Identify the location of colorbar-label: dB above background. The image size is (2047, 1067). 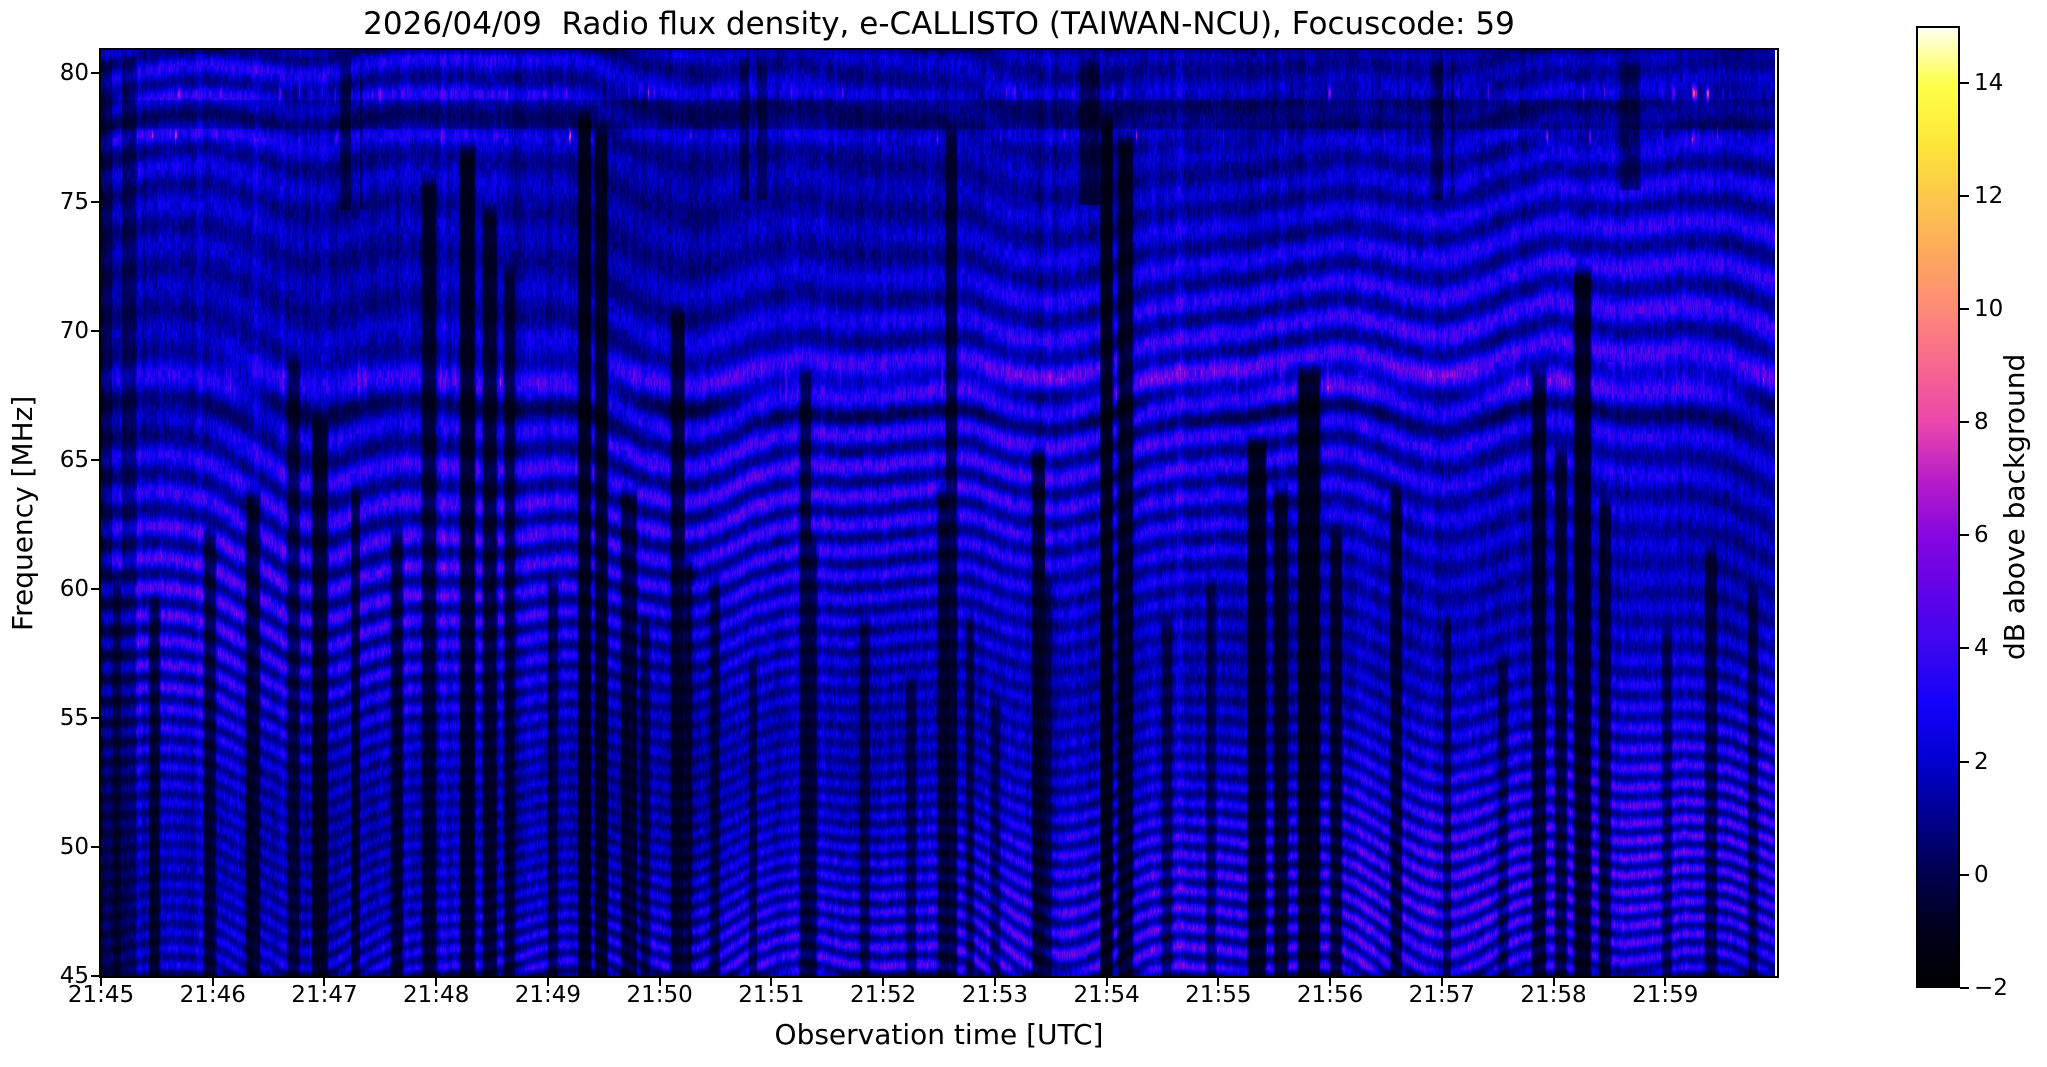
(2014, 507).